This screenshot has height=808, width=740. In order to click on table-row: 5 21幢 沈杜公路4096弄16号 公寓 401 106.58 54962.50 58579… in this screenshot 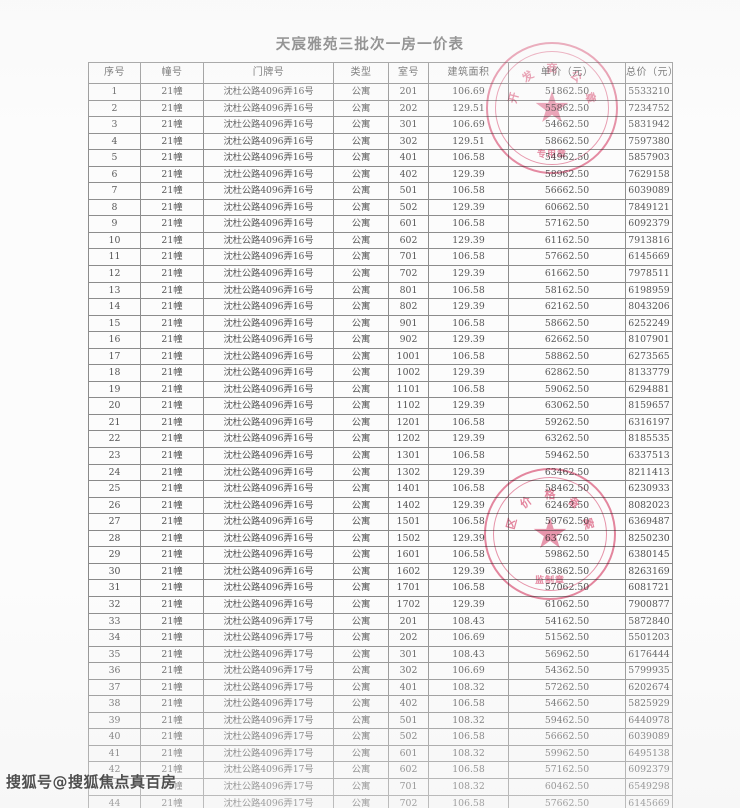, I will do `click(380, 158)`.